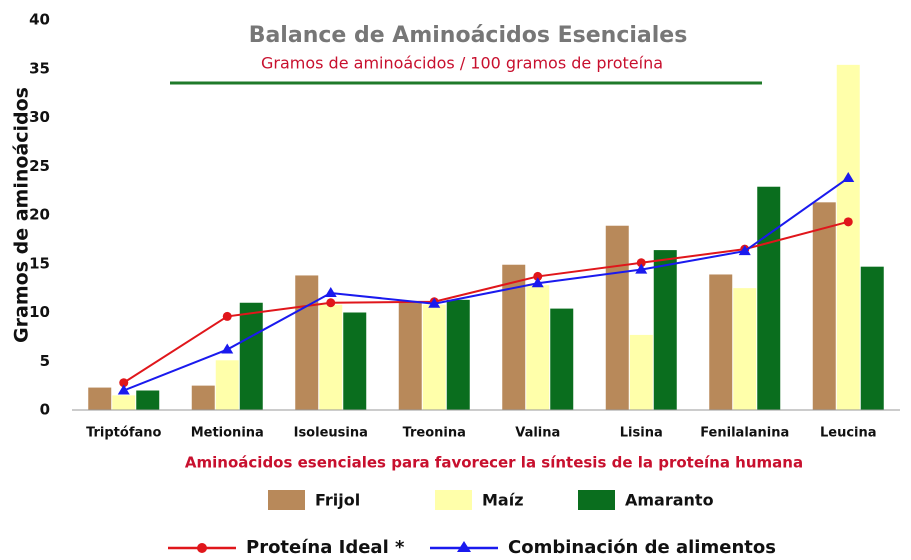  What do you see at coordinates (39, 68) in the screenshot?
I see `y-tick-label: 35` at bounding box center [39, 68].